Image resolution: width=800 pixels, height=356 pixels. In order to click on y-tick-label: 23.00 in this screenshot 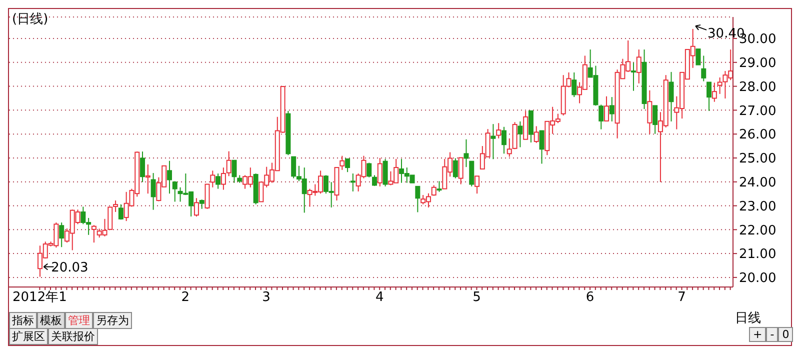, I will do `click(757, 206)`.